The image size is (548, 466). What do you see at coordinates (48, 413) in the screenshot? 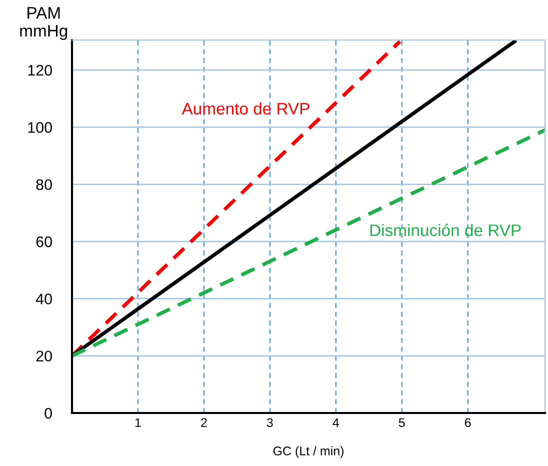
I see `y-tick-label: 0` at bounding box center [48, 413].